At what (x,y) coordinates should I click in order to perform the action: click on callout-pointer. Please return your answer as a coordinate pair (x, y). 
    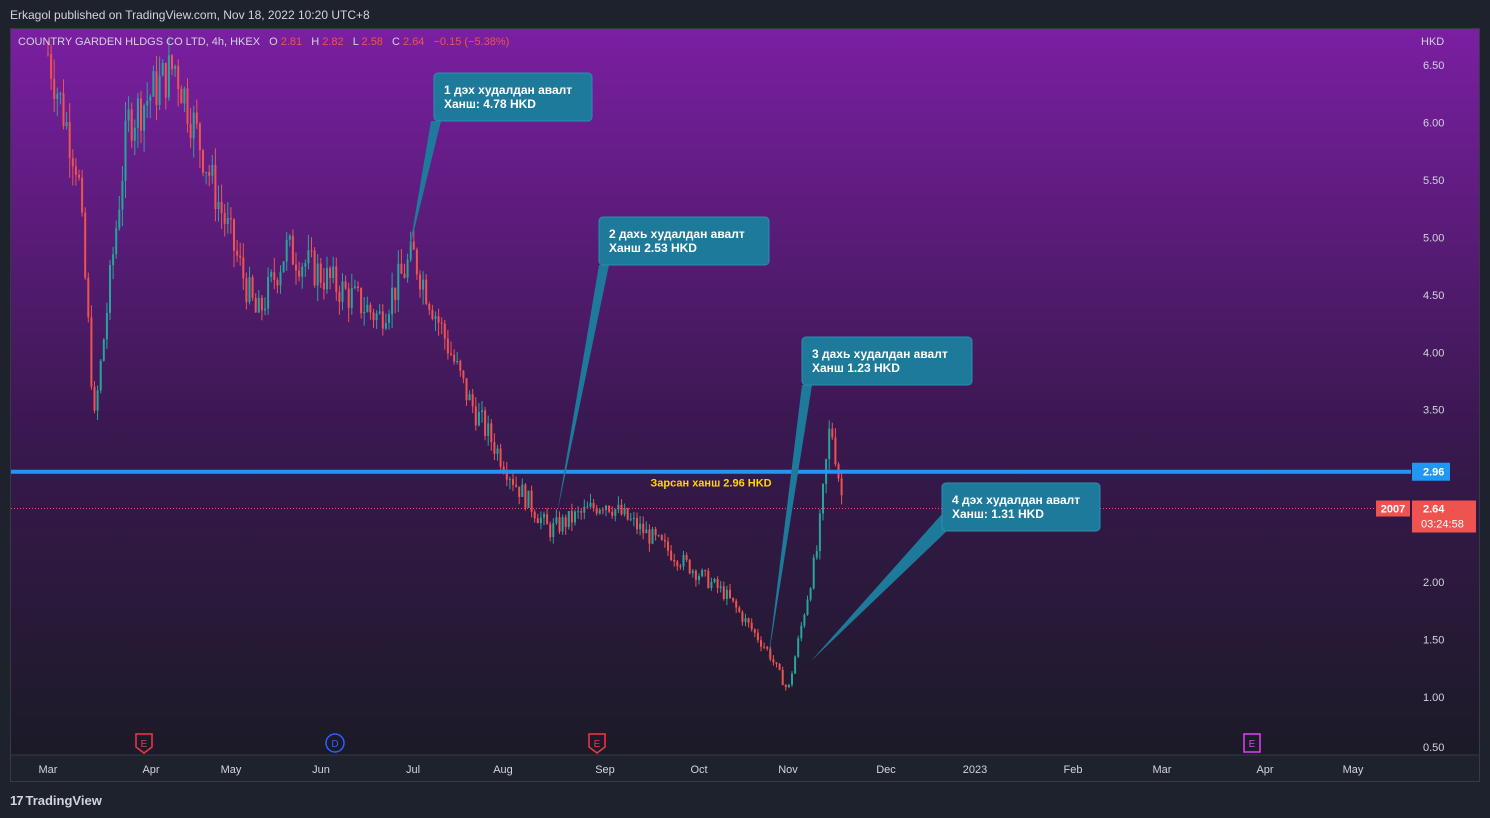
    Looking at the image, I should click on (425, 186).